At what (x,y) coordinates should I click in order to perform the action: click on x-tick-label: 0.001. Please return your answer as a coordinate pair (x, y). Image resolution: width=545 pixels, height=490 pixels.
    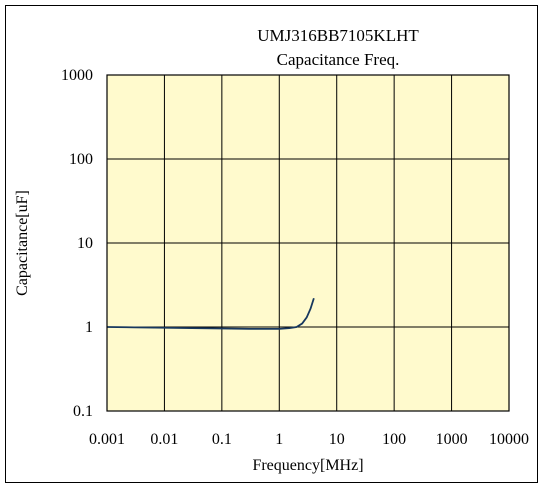
    Looking at the image, I should click on (107, 439).